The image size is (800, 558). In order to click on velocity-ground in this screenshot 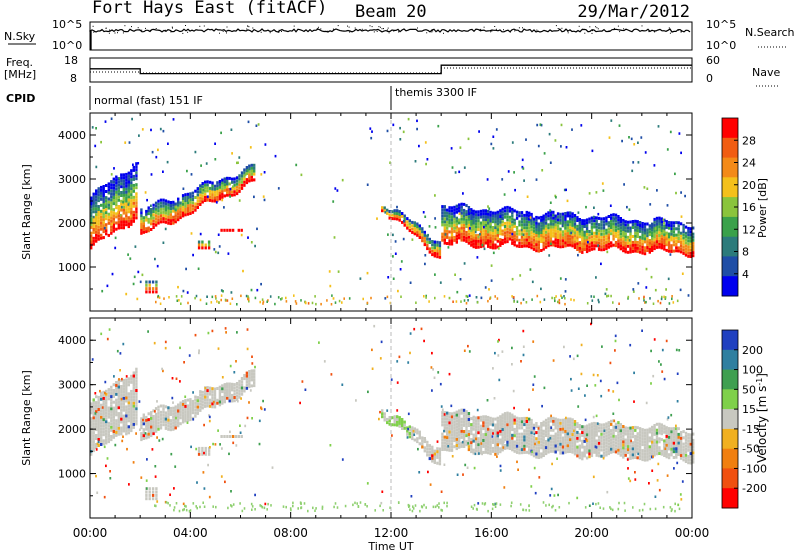, I will do `click(243, 511)`.